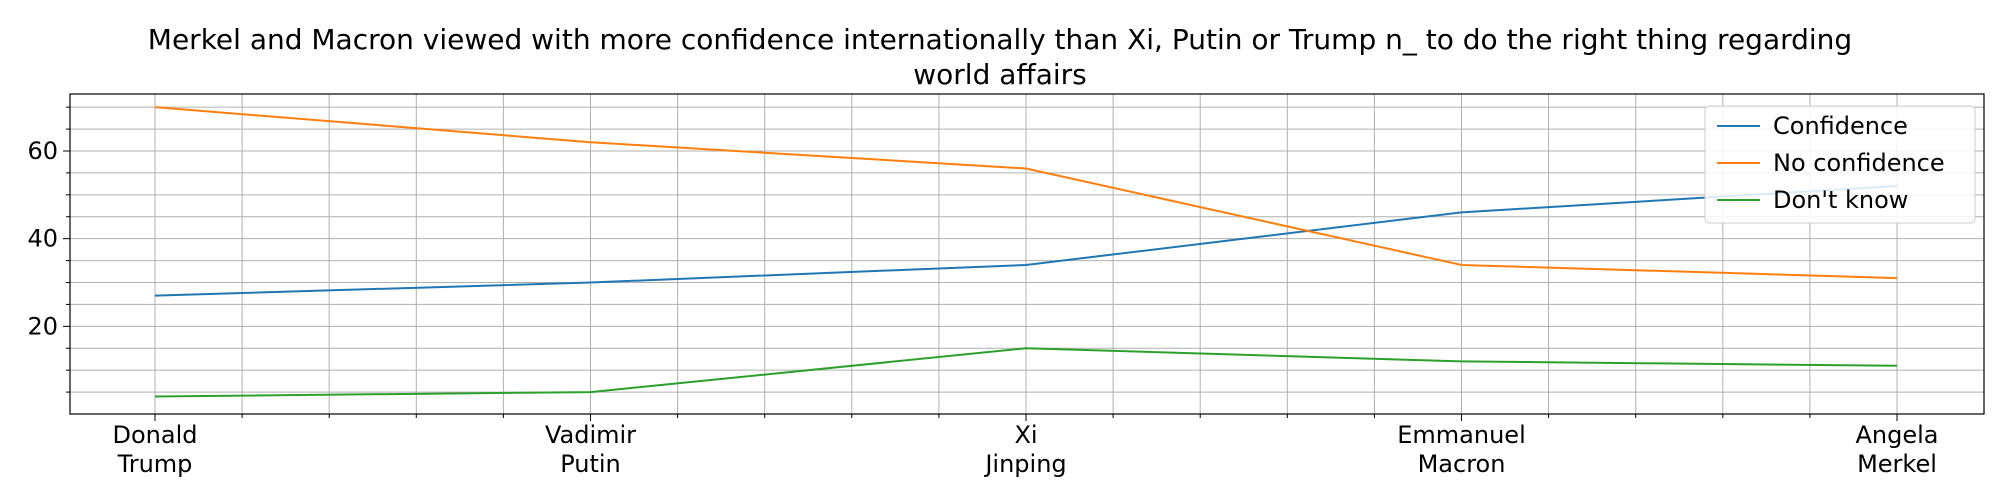  Describe the element at coordinates (155, 464) in the screenshot. I see `x-tick-label: Trump` at that location.